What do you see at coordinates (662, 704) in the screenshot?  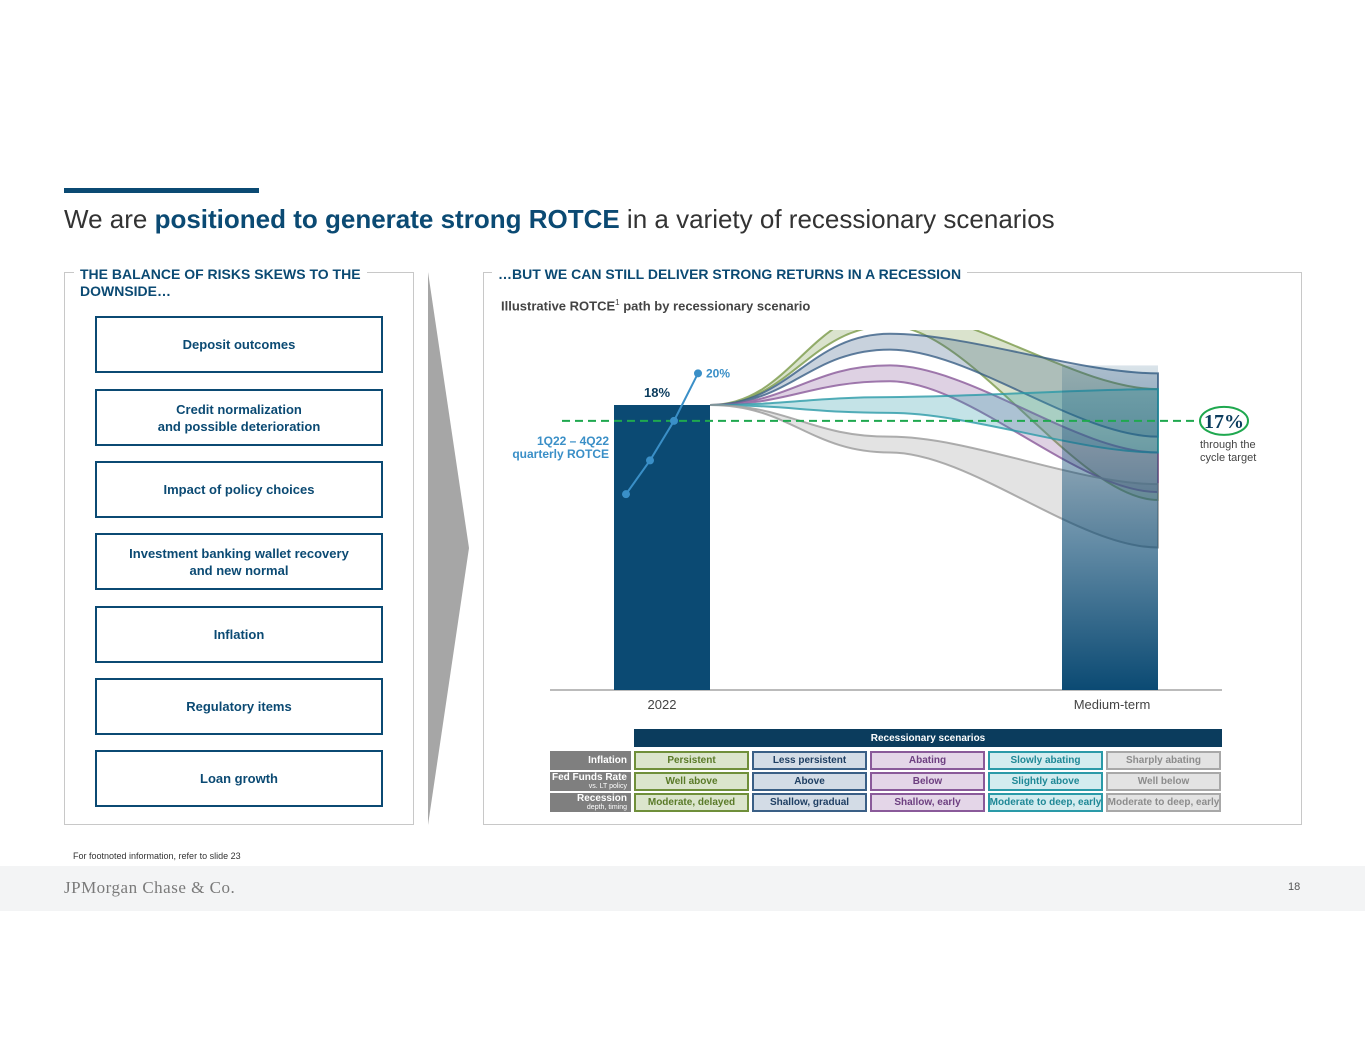 I see `x-tick-label: 2022` at bounding box center [662, 704].